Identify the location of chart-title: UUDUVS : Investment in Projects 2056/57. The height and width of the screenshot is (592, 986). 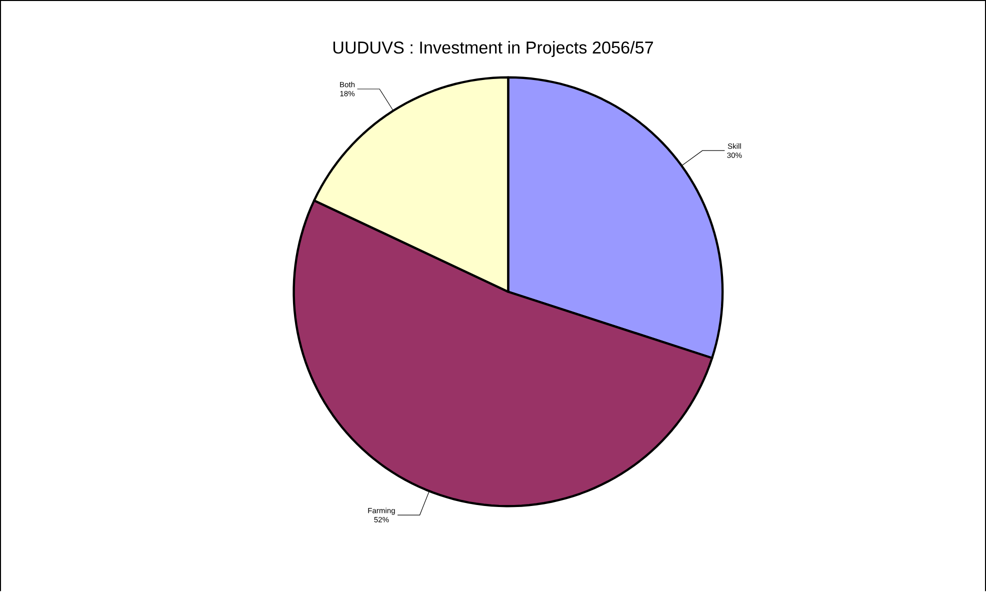
(493, 49).